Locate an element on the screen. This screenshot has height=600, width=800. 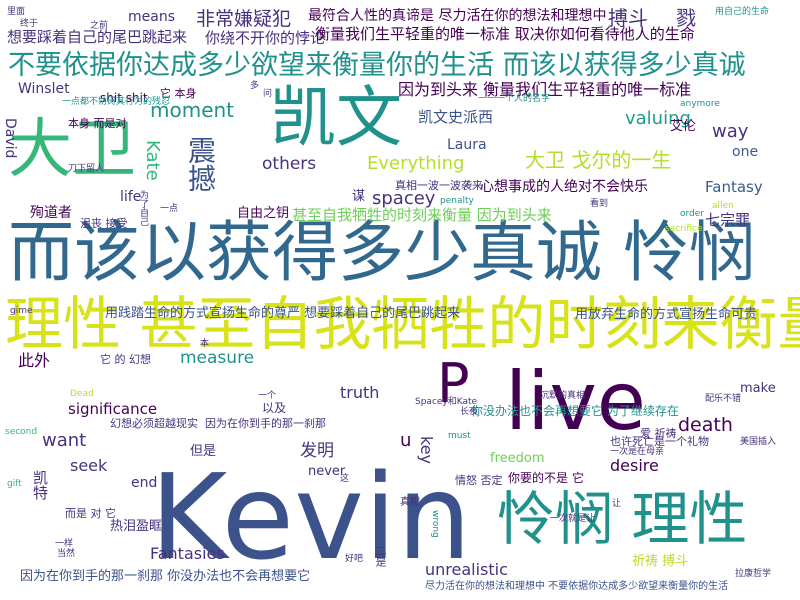
cloud-word: valuing is located at coordinates (658, 118).